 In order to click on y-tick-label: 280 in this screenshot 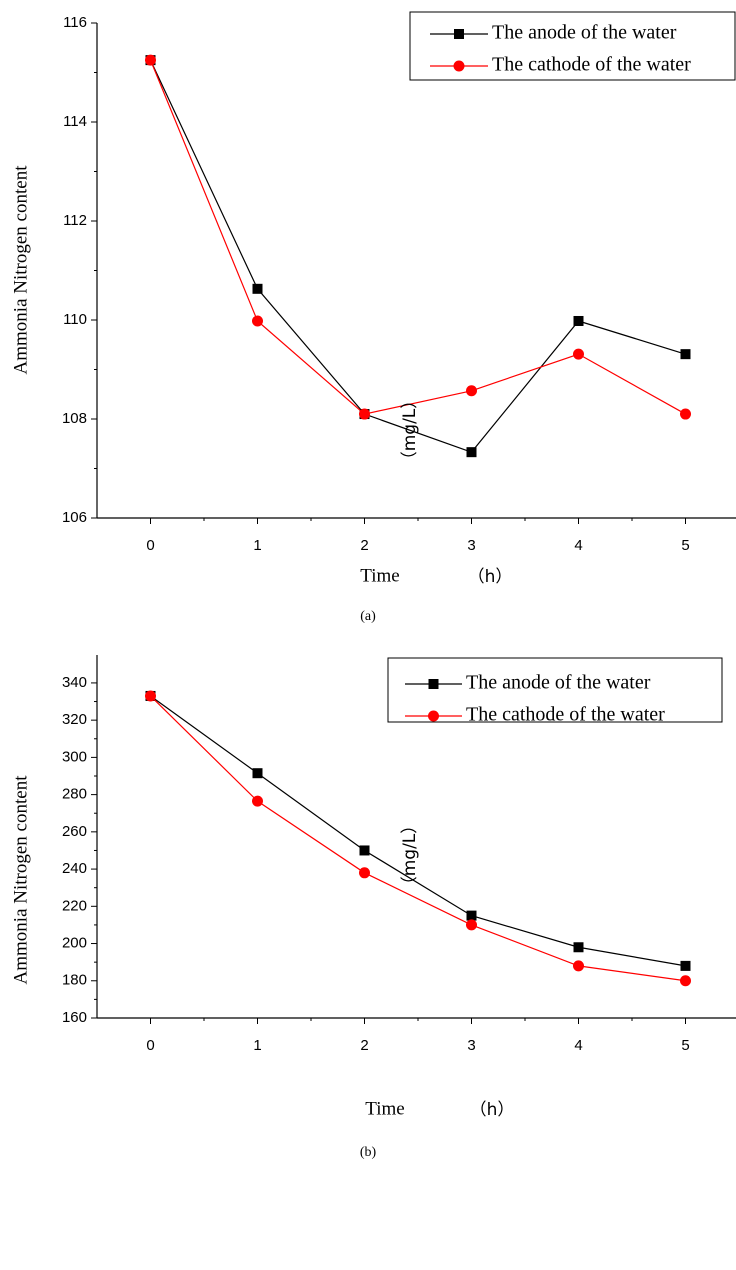, I will do `click(74, 794)`.